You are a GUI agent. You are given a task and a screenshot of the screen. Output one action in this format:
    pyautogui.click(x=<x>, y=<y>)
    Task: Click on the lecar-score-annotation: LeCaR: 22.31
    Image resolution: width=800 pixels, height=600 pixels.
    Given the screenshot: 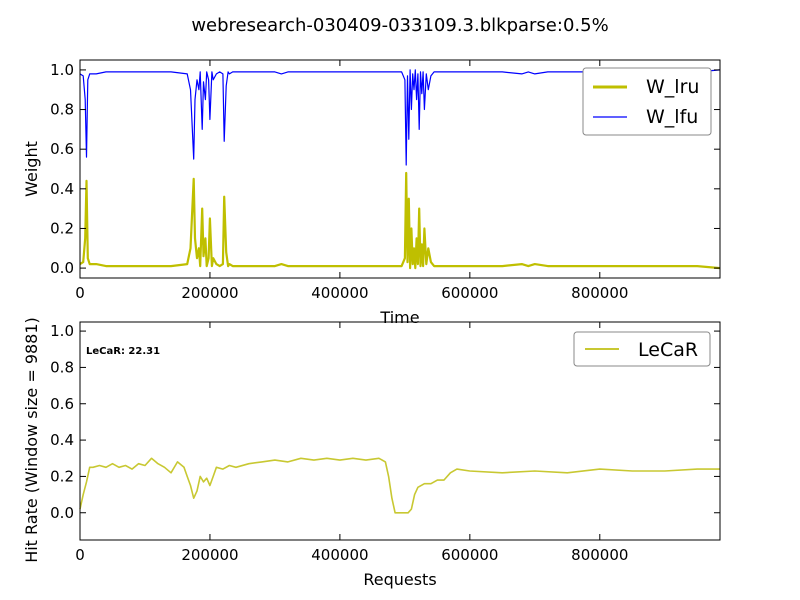 What is the action you would take?
    pyautogui.click(x=123, y=351)
    